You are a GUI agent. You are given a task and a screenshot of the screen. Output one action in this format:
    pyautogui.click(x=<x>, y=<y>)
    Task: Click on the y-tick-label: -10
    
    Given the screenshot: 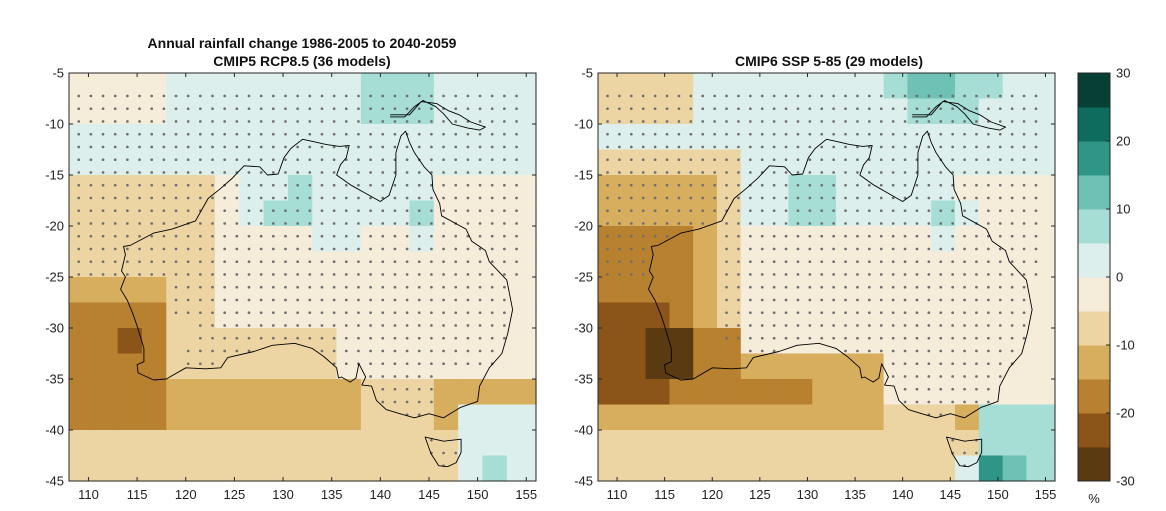 What is the action you would take?
    pyautogui.click(x=54, y=124)
    